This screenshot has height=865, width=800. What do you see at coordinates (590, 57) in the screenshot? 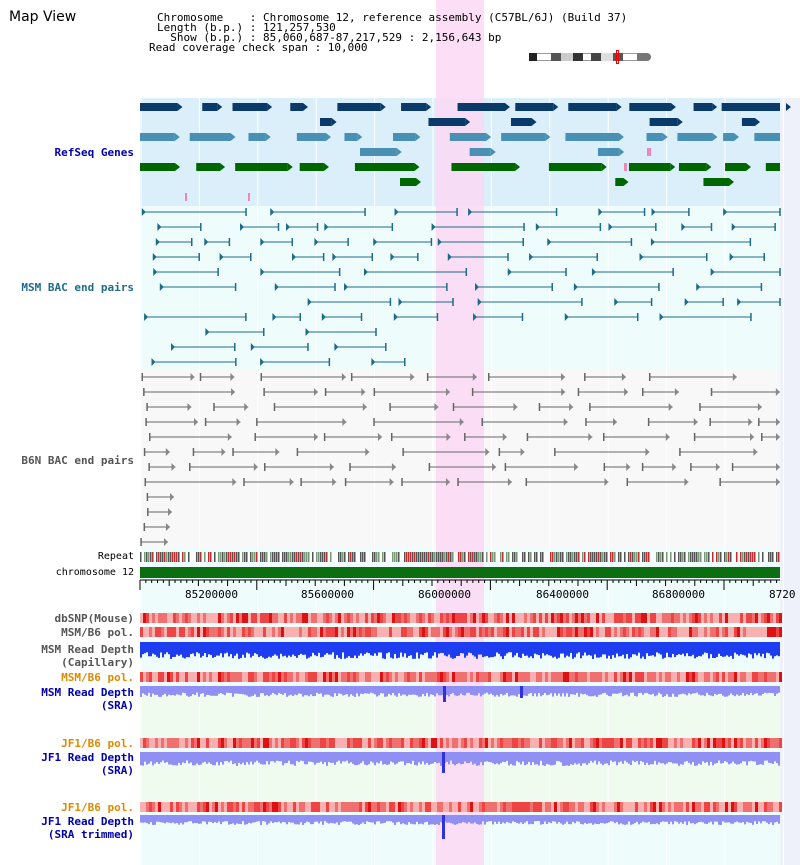
I see `chromosome-ideogram` at bounding box center [590, 57].